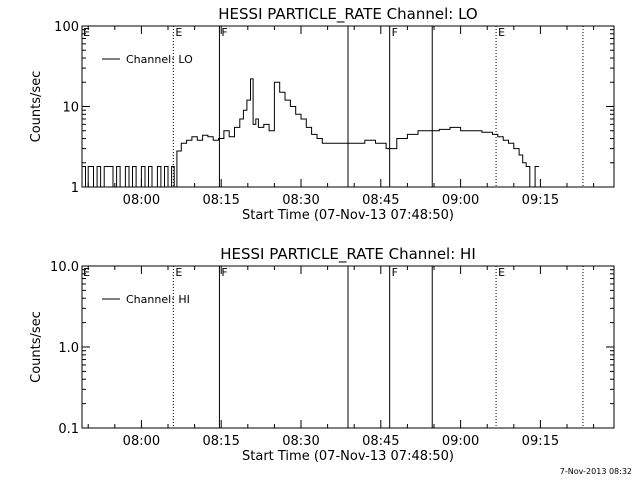  What do you see at coordinates (158, 299) in the screenshot?
I see `legend-label: Channel: HI` at bounding box center [158, 299].